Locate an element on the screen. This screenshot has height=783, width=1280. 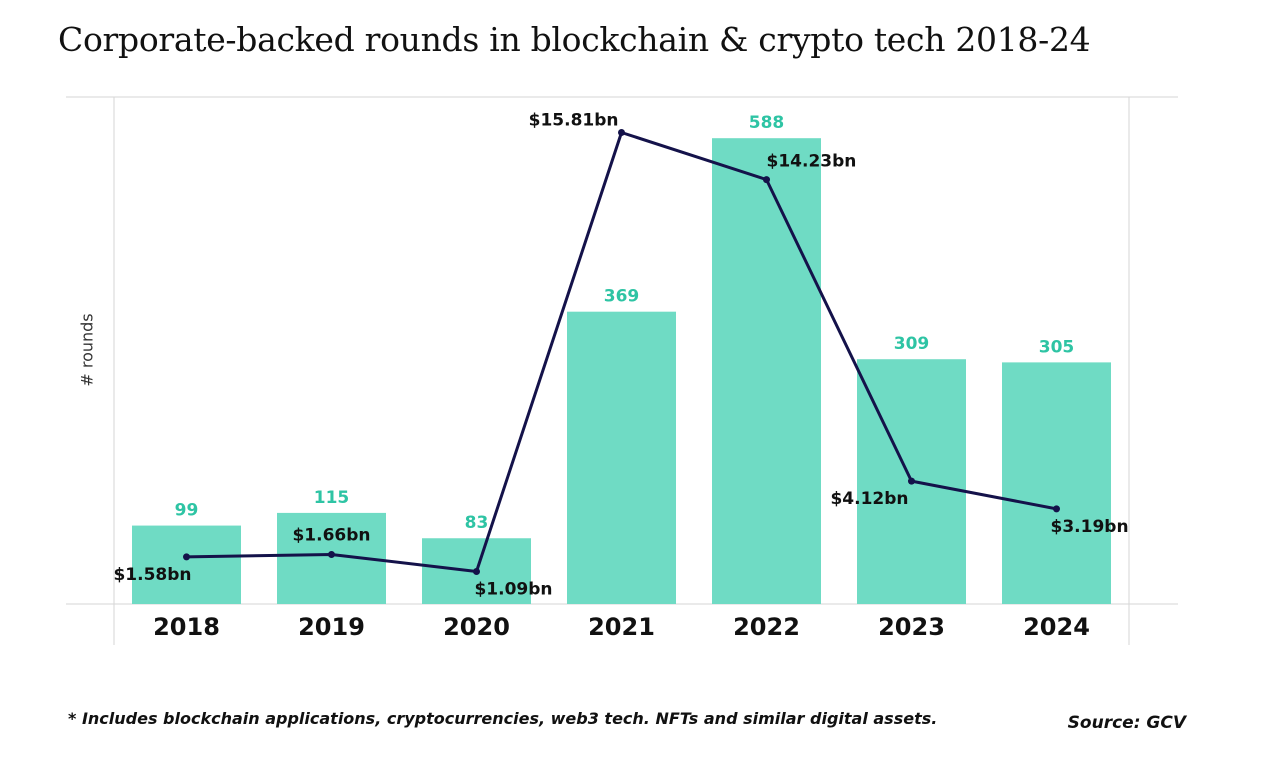
line-value-label: $3.19bn is located at coordinates (1090, 527).